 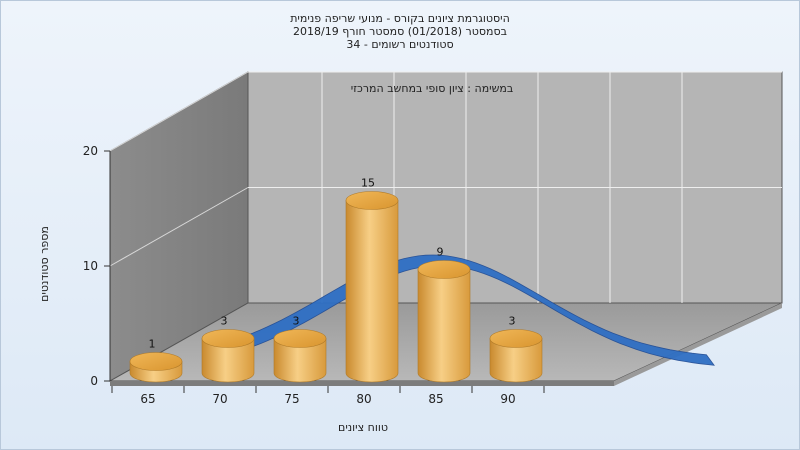 What do you see at coordinates (90, 151) in the screenshot?
I see `y-tick-label-2: 20` at bounding box center [90, 151].